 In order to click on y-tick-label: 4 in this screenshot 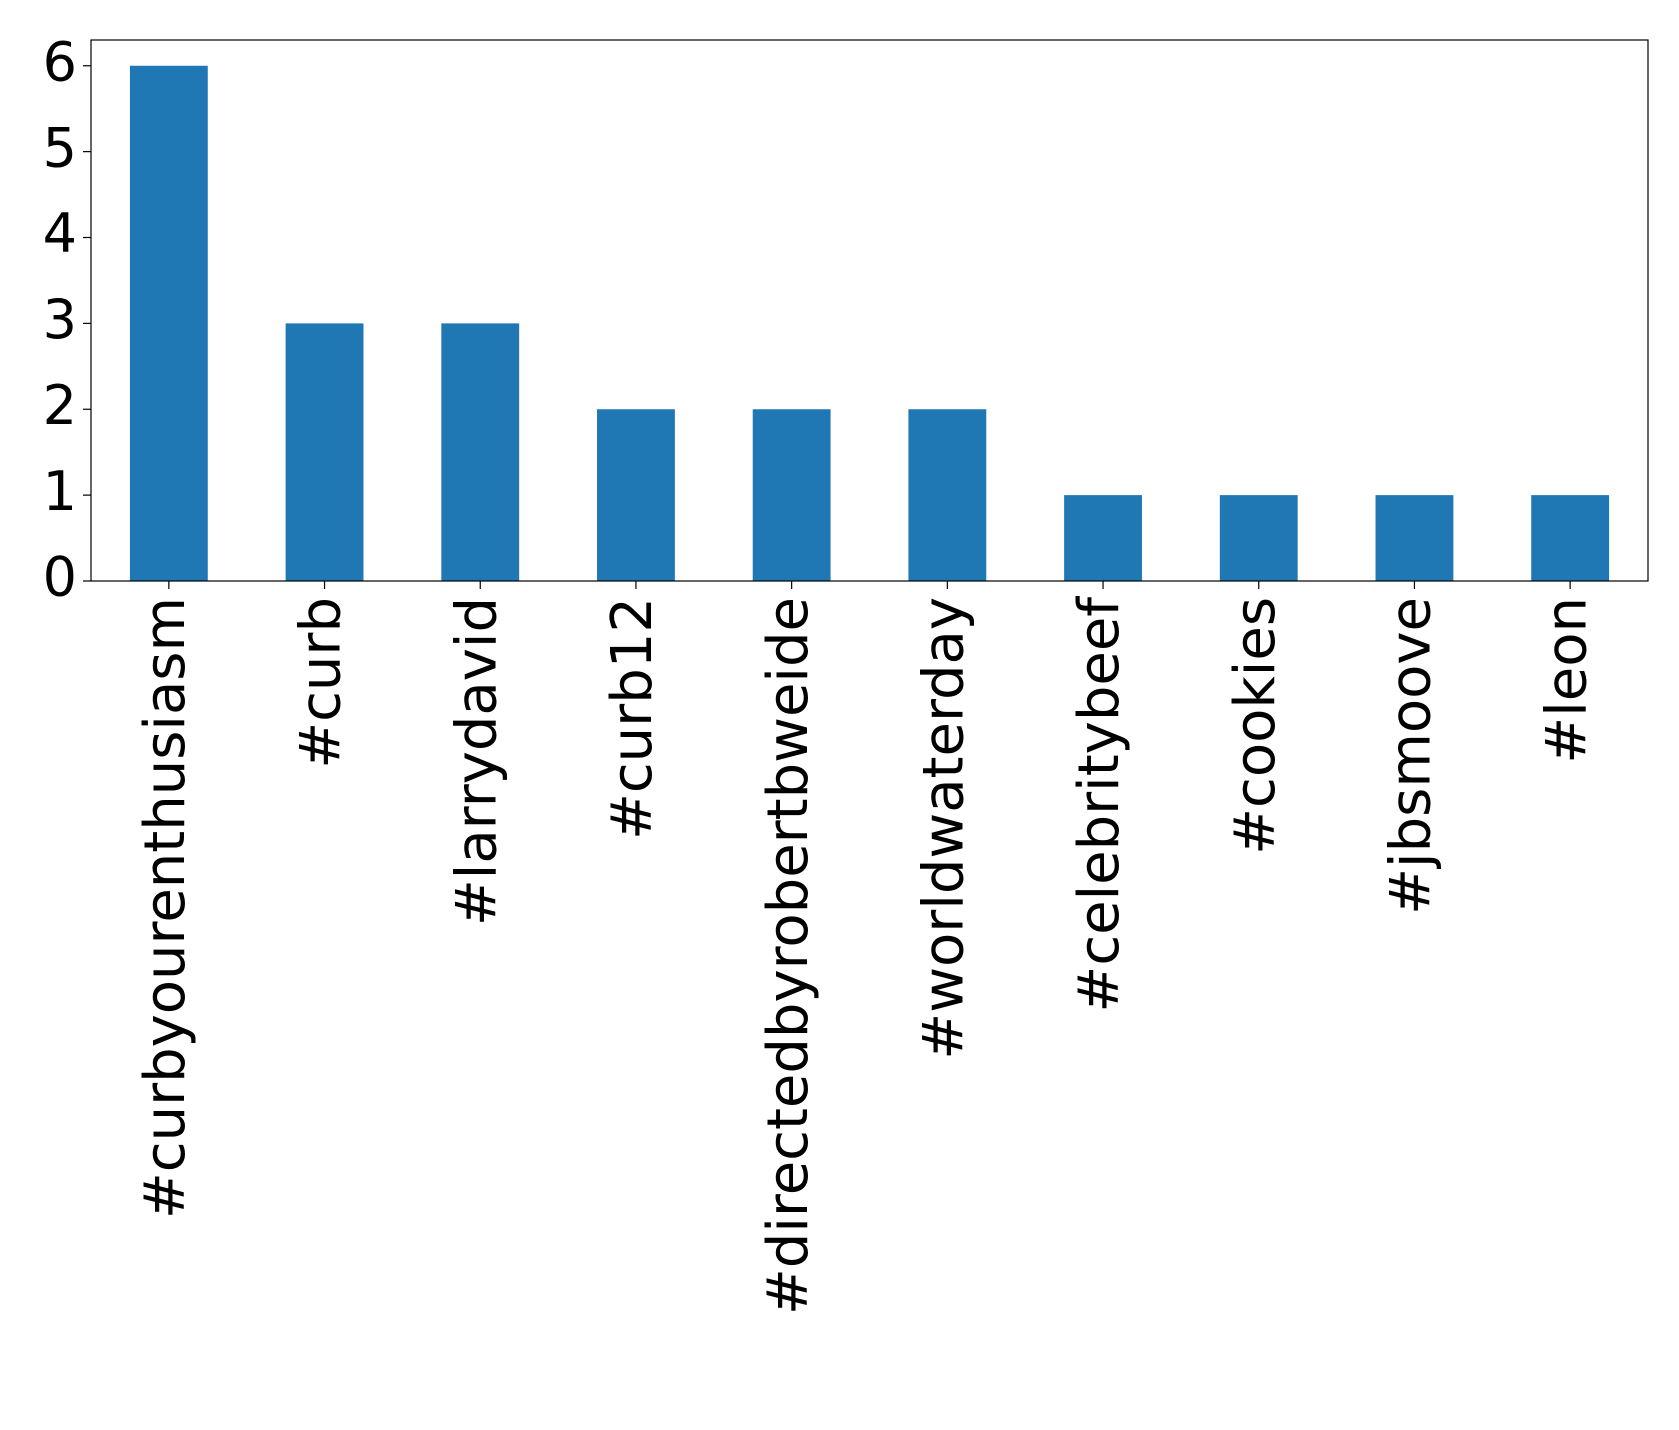, I will do `click(60, 233)`.